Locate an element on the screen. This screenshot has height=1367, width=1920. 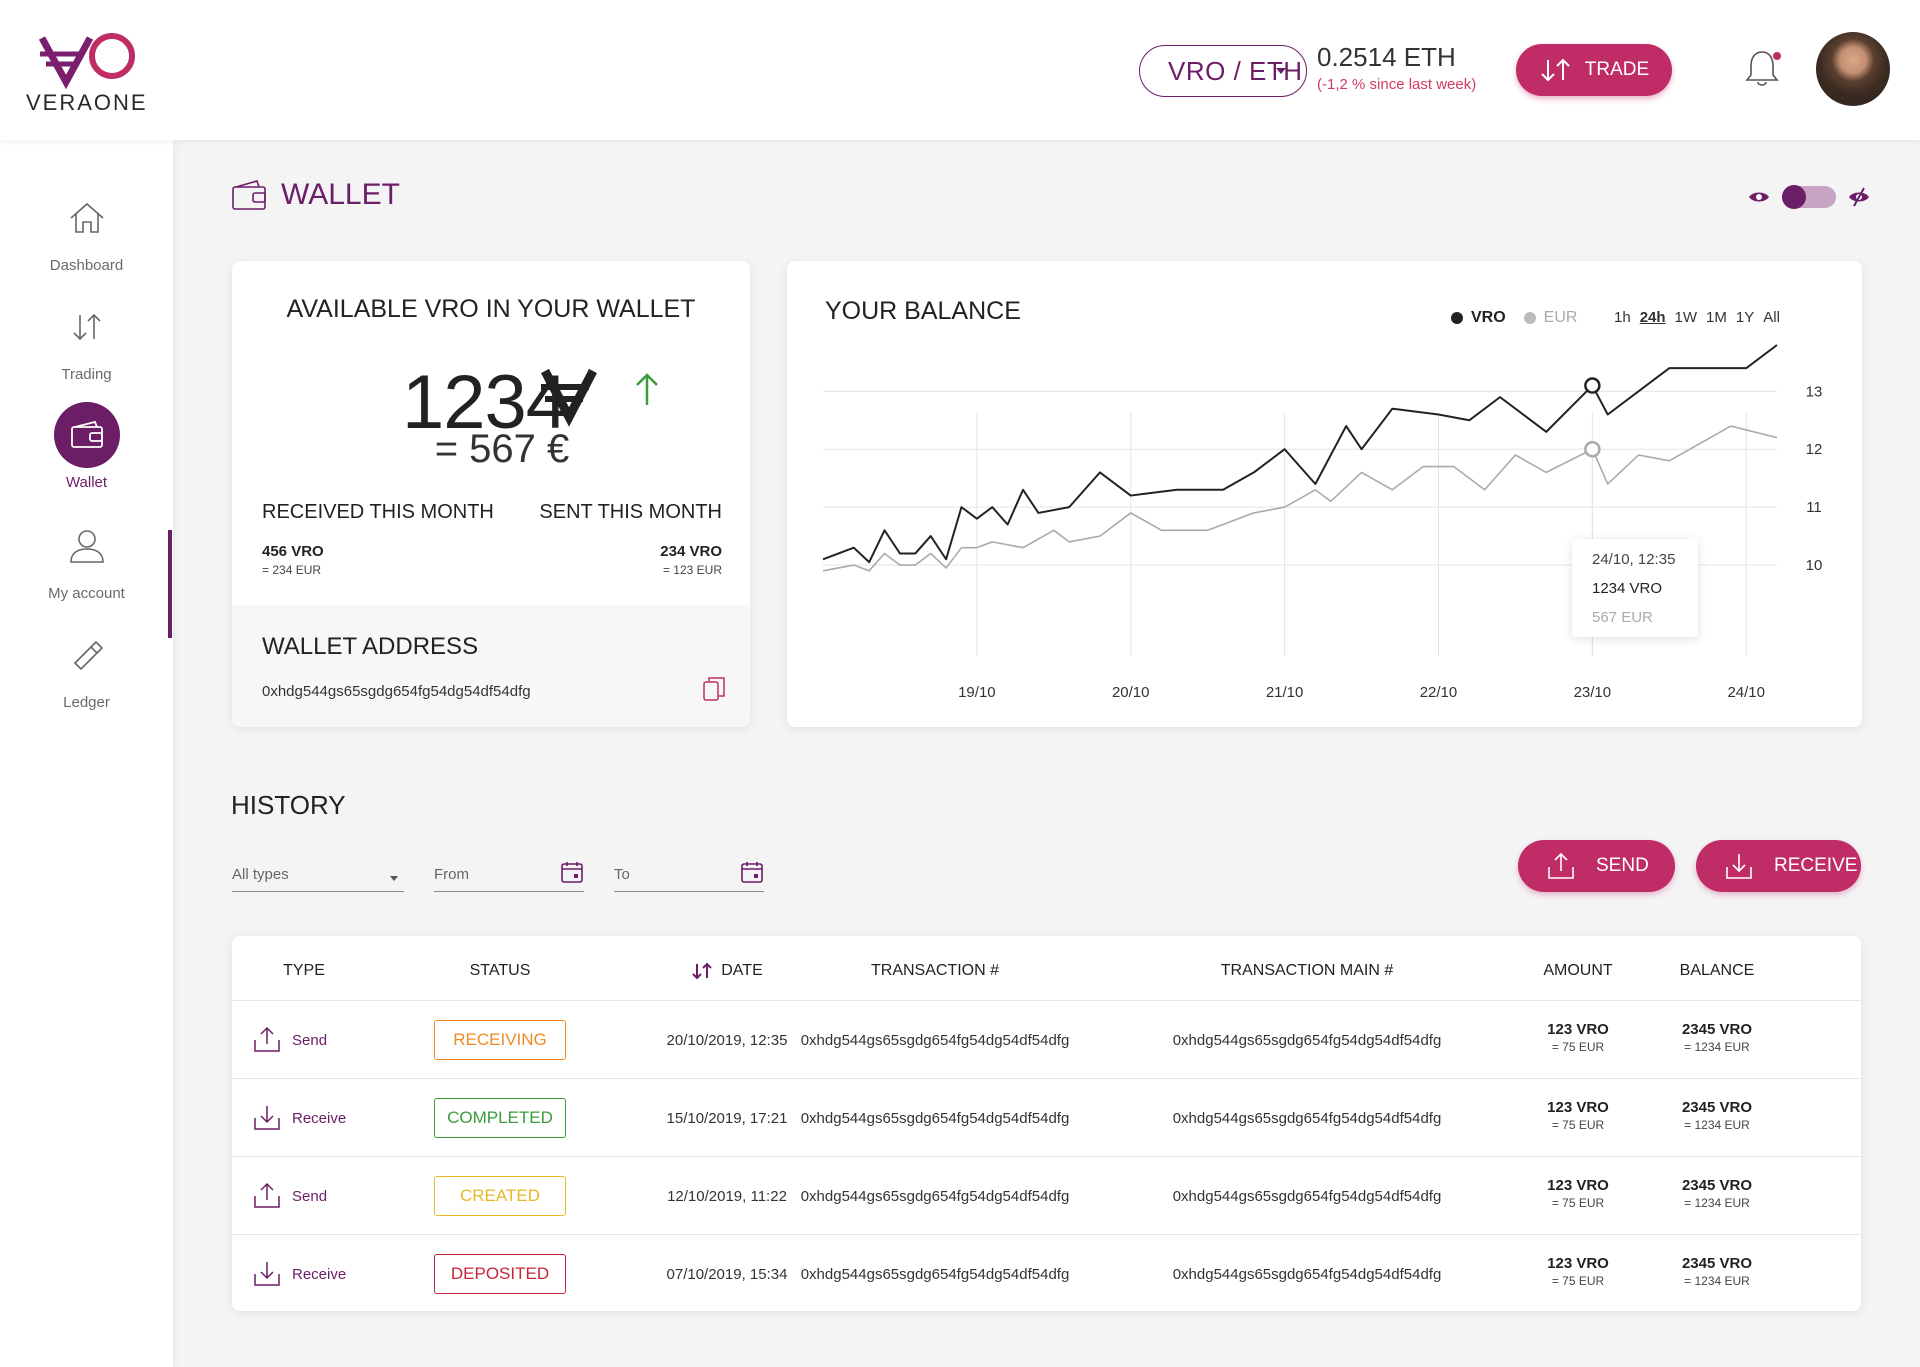
veraone-logo is located at coordinates (89, 70).